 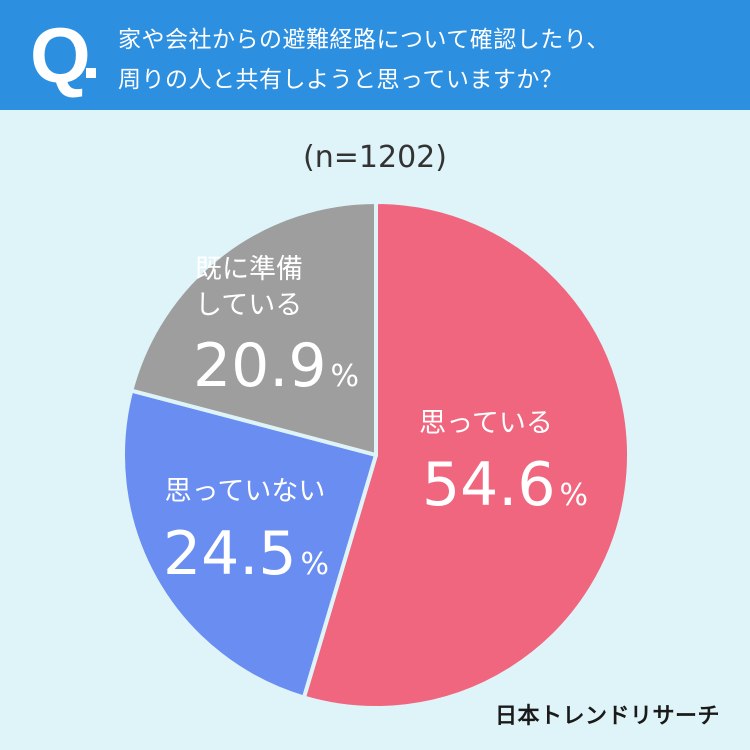 I want to click on slice-value-prepared: 20.9%, so click(x=276, y=366).